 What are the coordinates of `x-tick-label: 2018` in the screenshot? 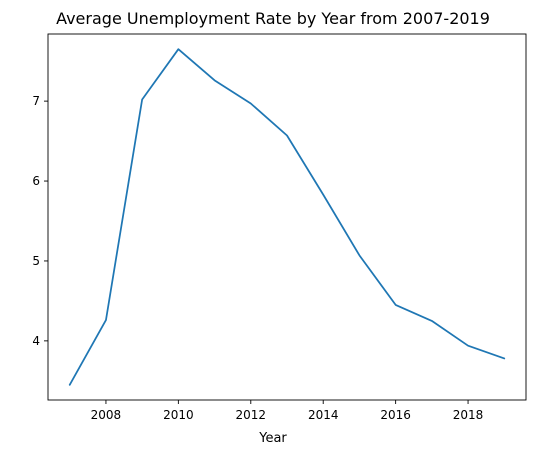 It's located at (468, 415).